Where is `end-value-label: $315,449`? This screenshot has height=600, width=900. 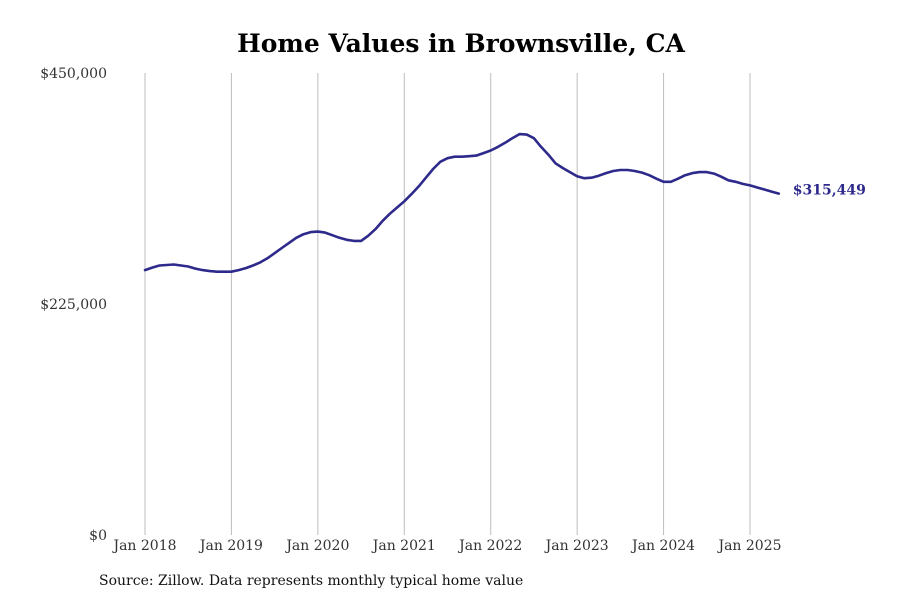 end-value-label: $315,449 is located at coordinates (829, 191).